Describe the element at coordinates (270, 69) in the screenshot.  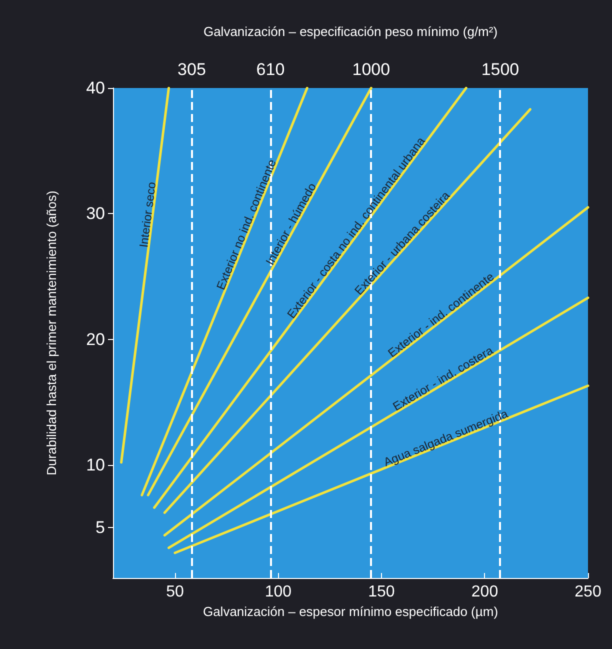
I see `x2-tick-label: 610` at that location.